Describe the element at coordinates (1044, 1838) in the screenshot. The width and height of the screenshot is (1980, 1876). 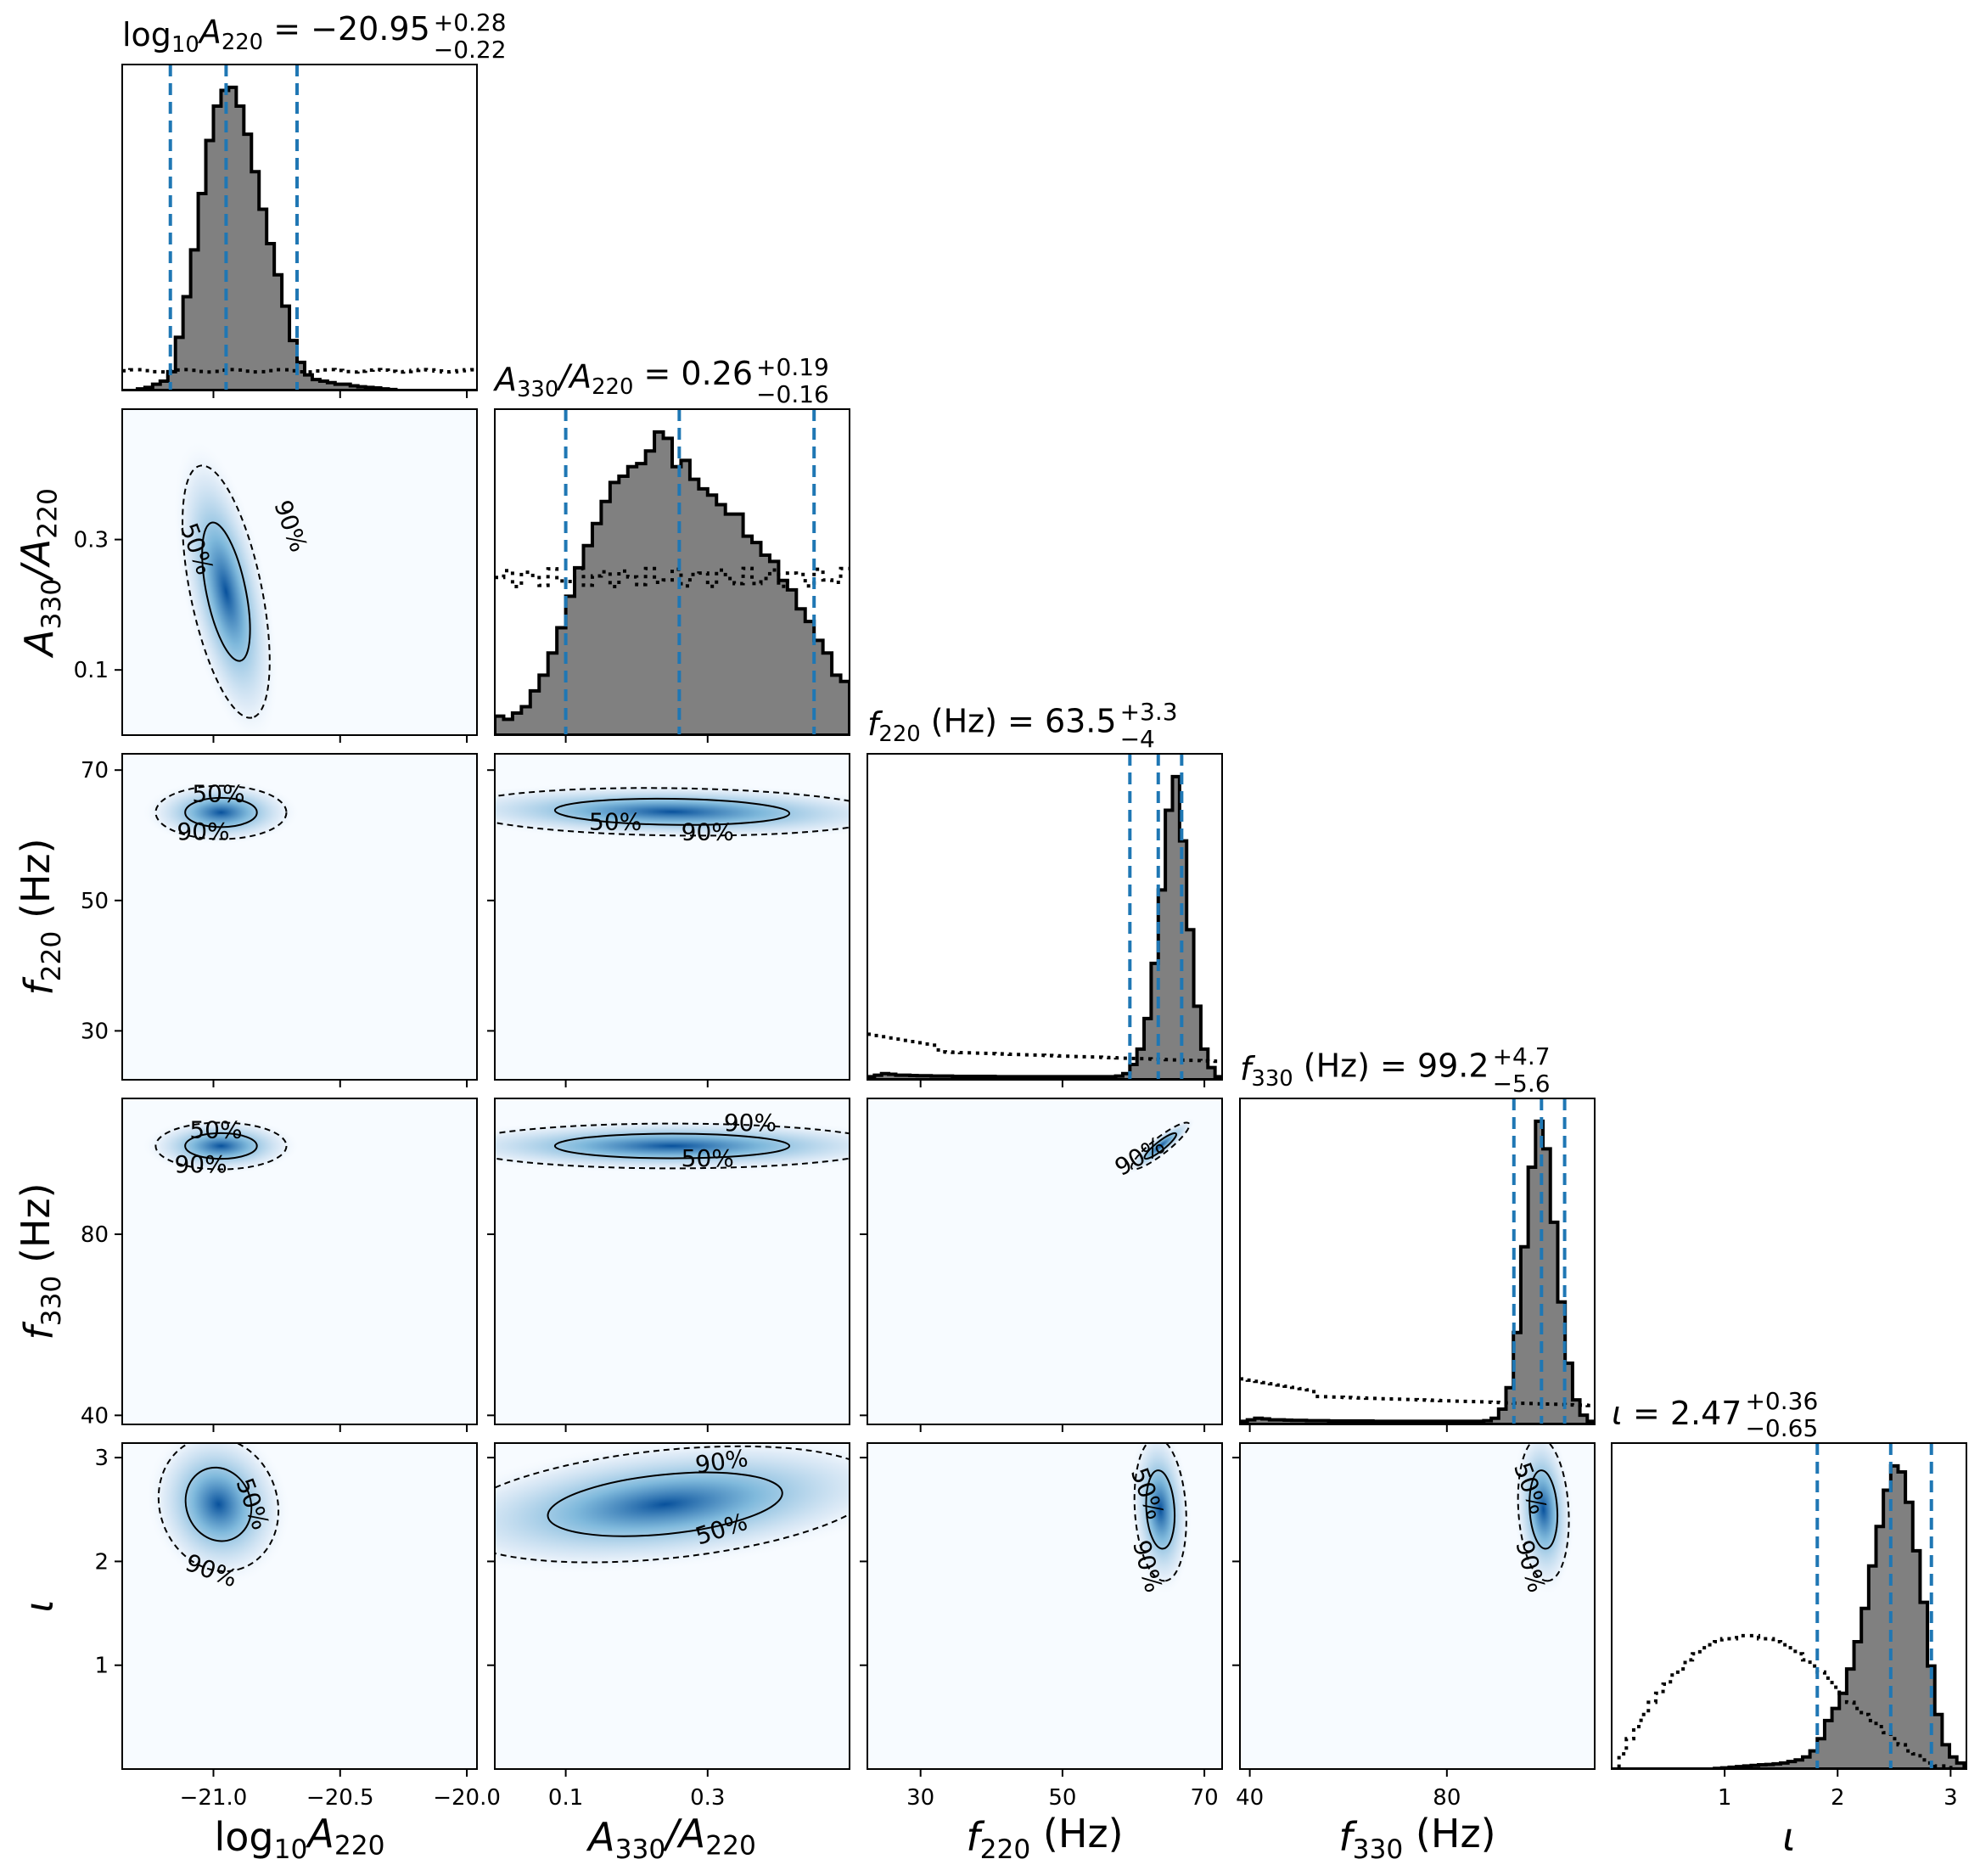
I see `x-axis-label-2: f220 (Hz)` at that location.